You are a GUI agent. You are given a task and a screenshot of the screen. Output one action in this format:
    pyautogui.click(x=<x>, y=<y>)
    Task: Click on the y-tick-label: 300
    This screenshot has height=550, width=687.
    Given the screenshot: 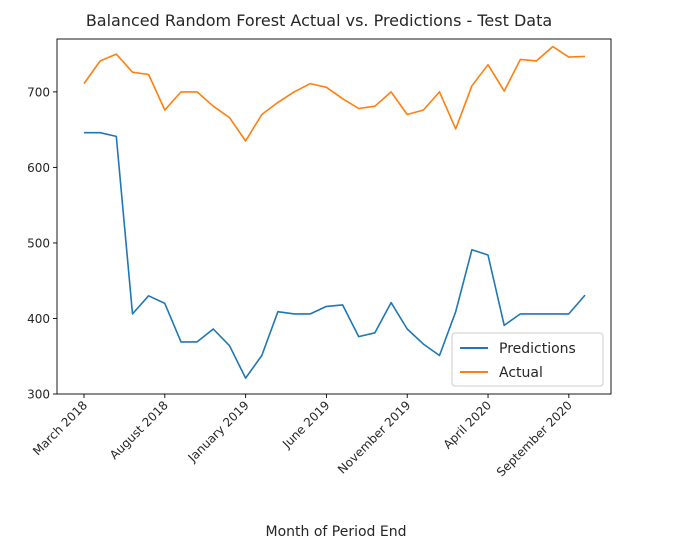 What is the action you would take?
    pyautogui.click(x=38, y=395)
    